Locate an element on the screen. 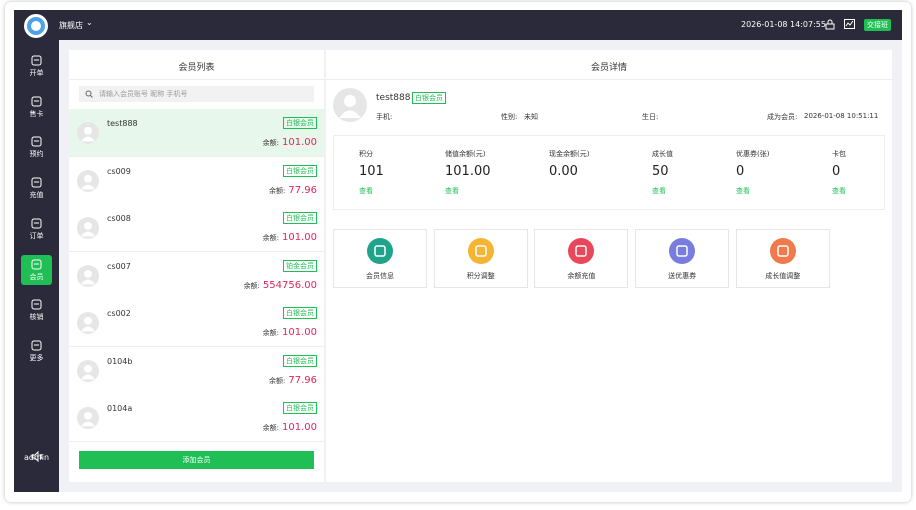  nav-item: 售卡 is located at coordinates (36, 107).